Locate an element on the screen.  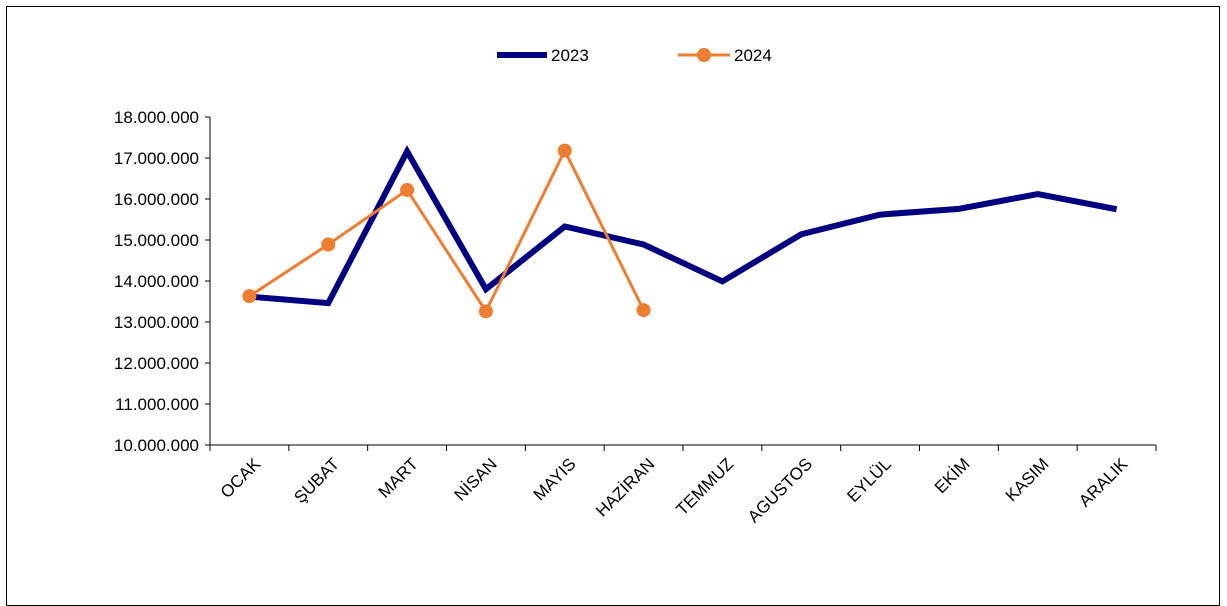
legend: 2023 2024 is located at coordinates (634, 55).